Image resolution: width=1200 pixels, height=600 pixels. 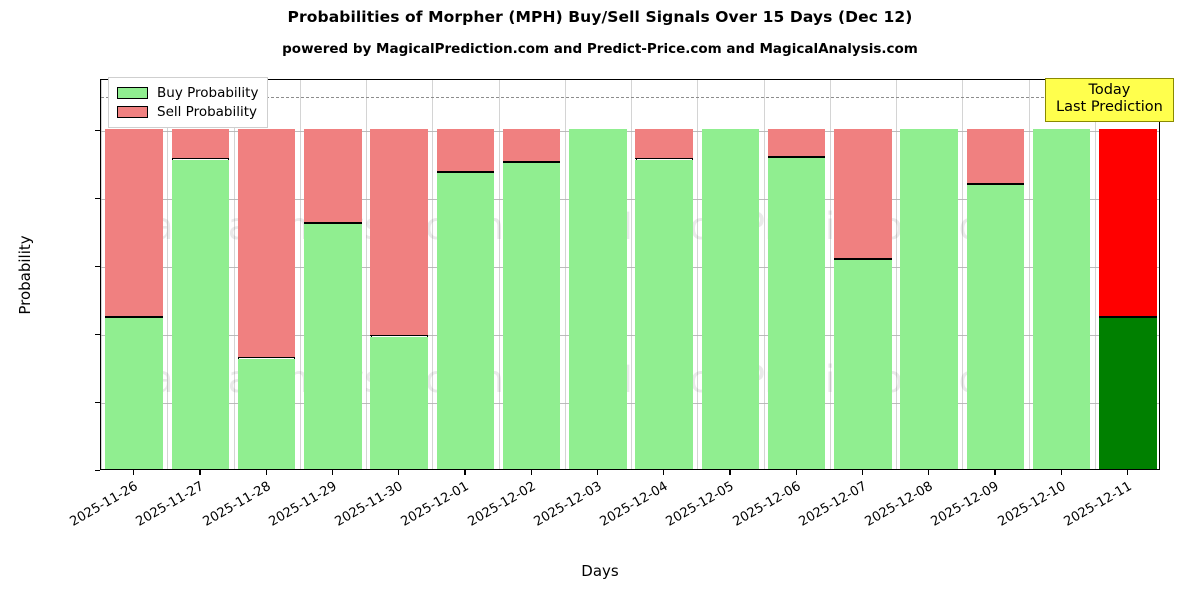 I want to click on y-axis-label-wrap: Probability, so click(x=25, y=274).